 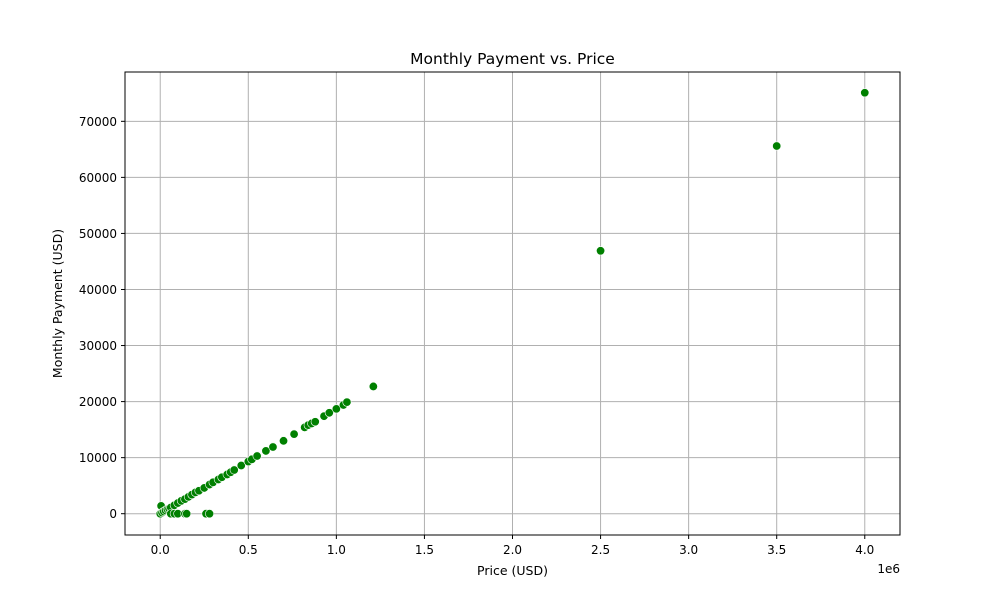 I want to click on x-tick-label: 3.0, so click(x=688, y=550).